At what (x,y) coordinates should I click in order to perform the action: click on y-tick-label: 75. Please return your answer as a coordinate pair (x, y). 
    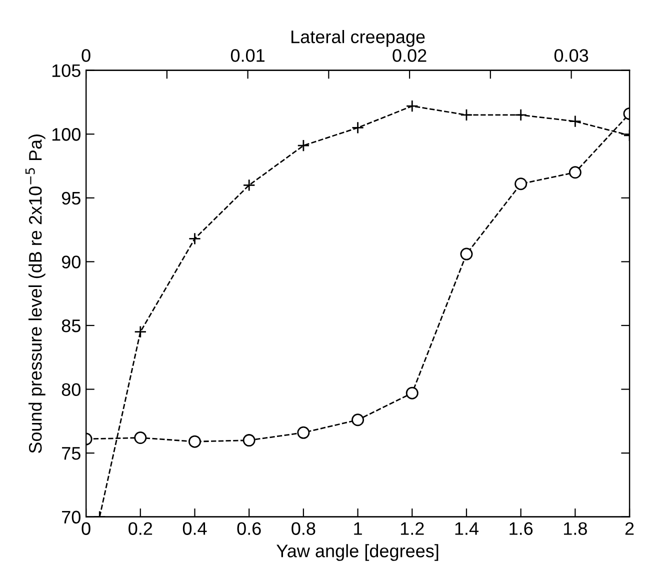
    Looking at the image, I should click on (71, 453).